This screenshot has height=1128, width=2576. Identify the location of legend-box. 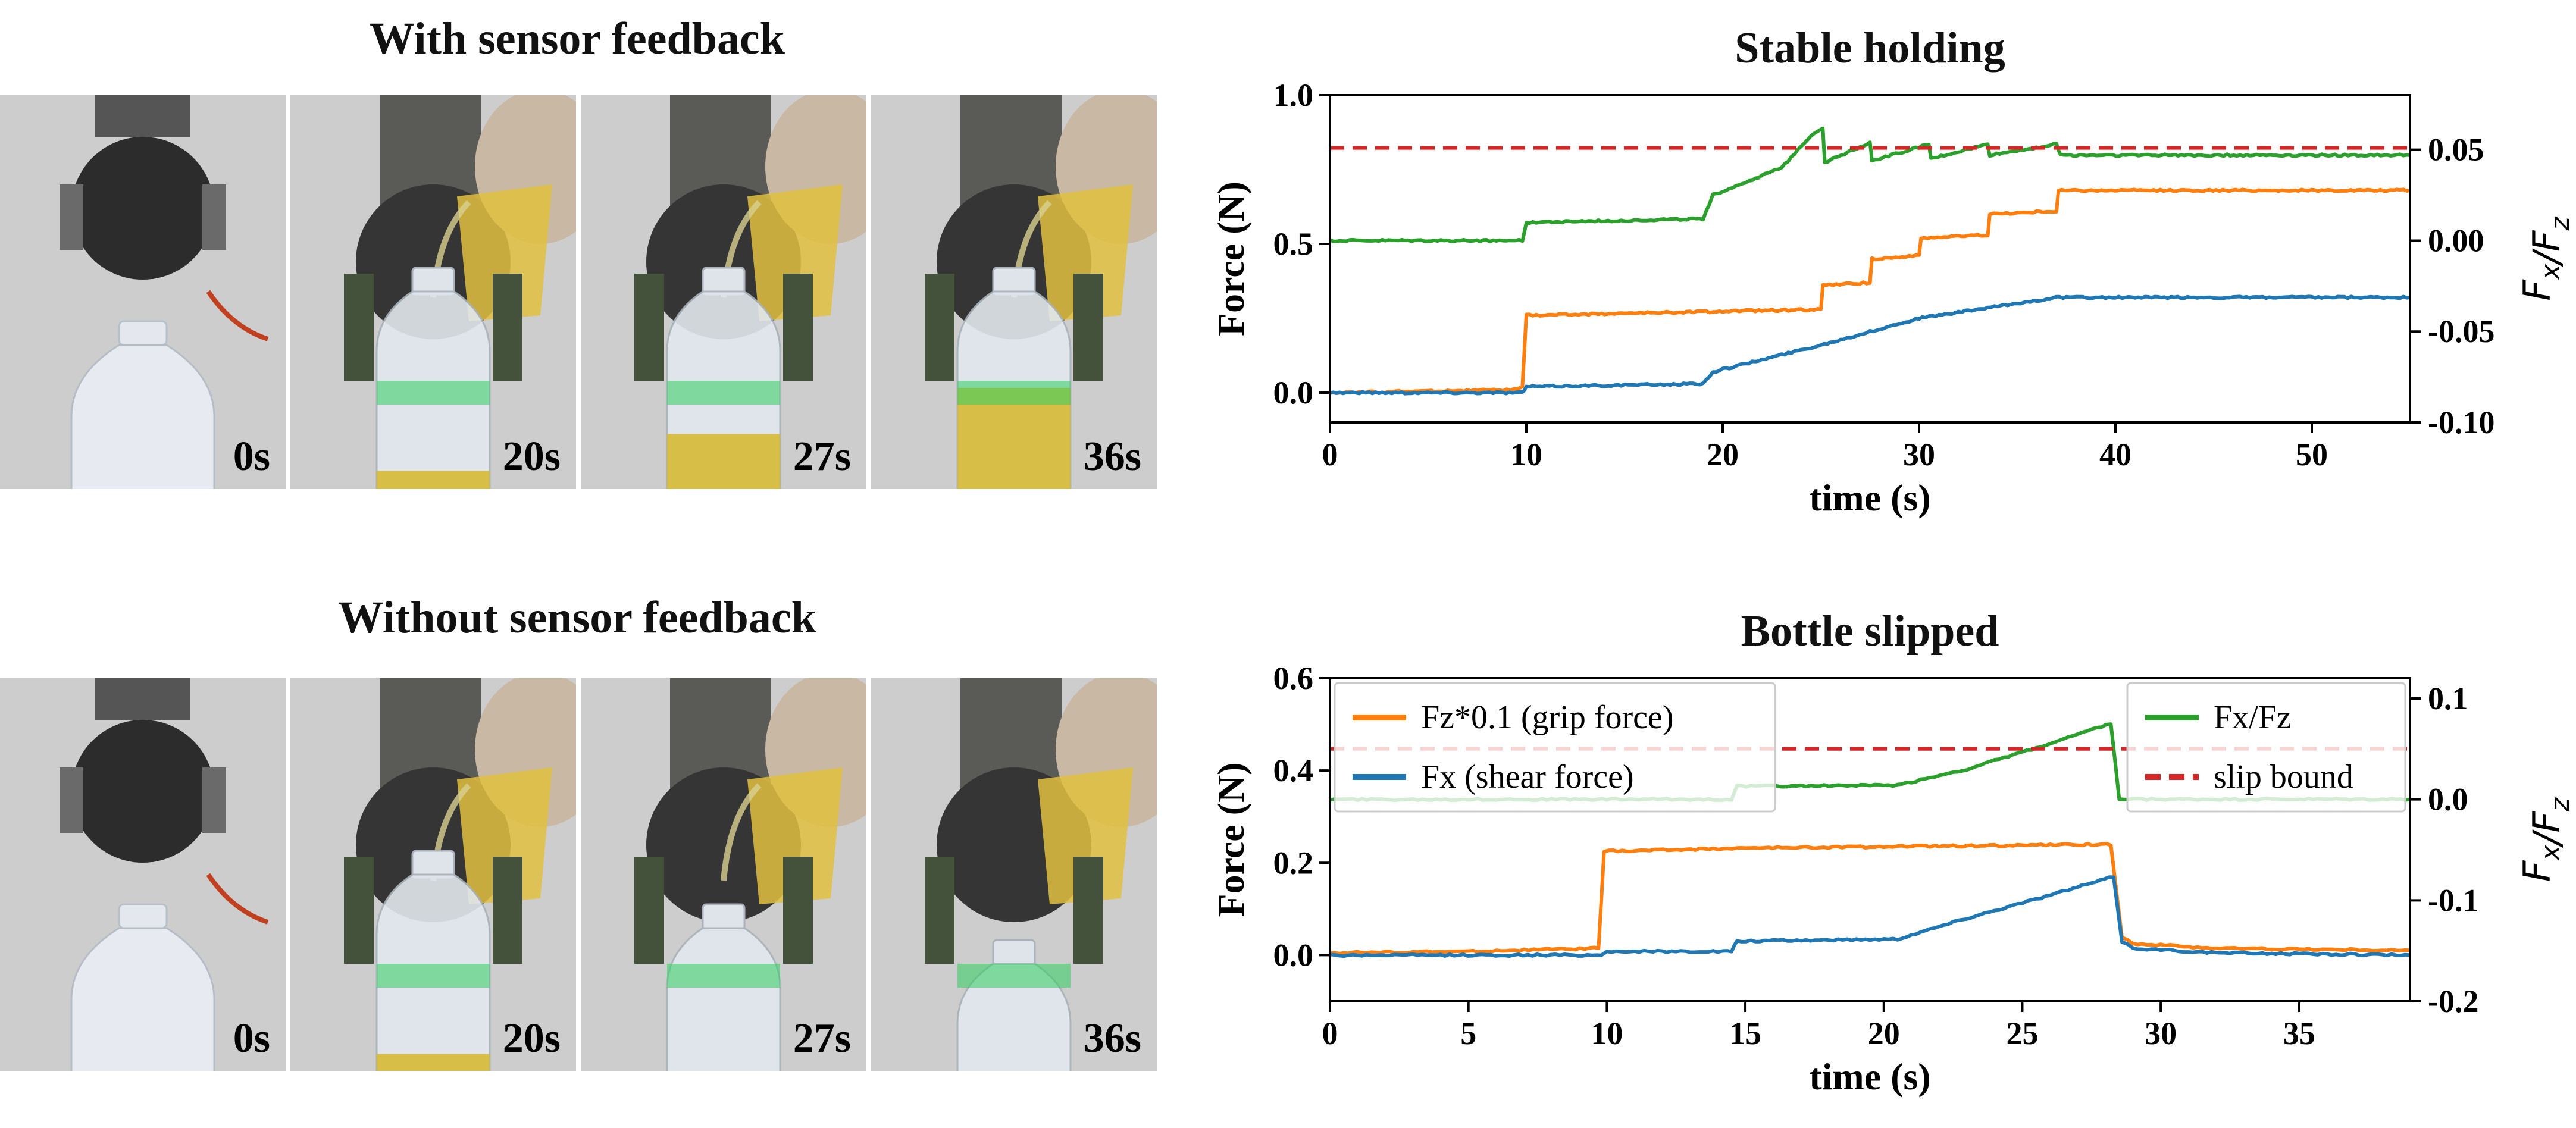
(1555, 747).